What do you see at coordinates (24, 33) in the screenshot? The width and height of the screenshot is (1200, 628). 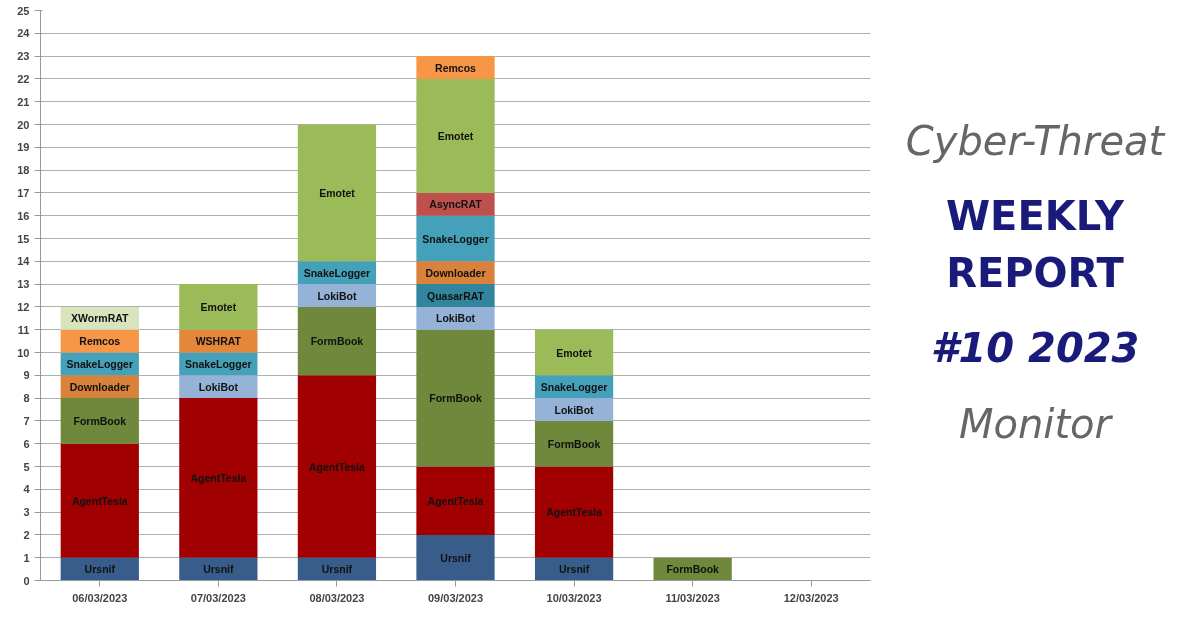 I see `y-tick-label: 24` at bounding box center [24, 33].